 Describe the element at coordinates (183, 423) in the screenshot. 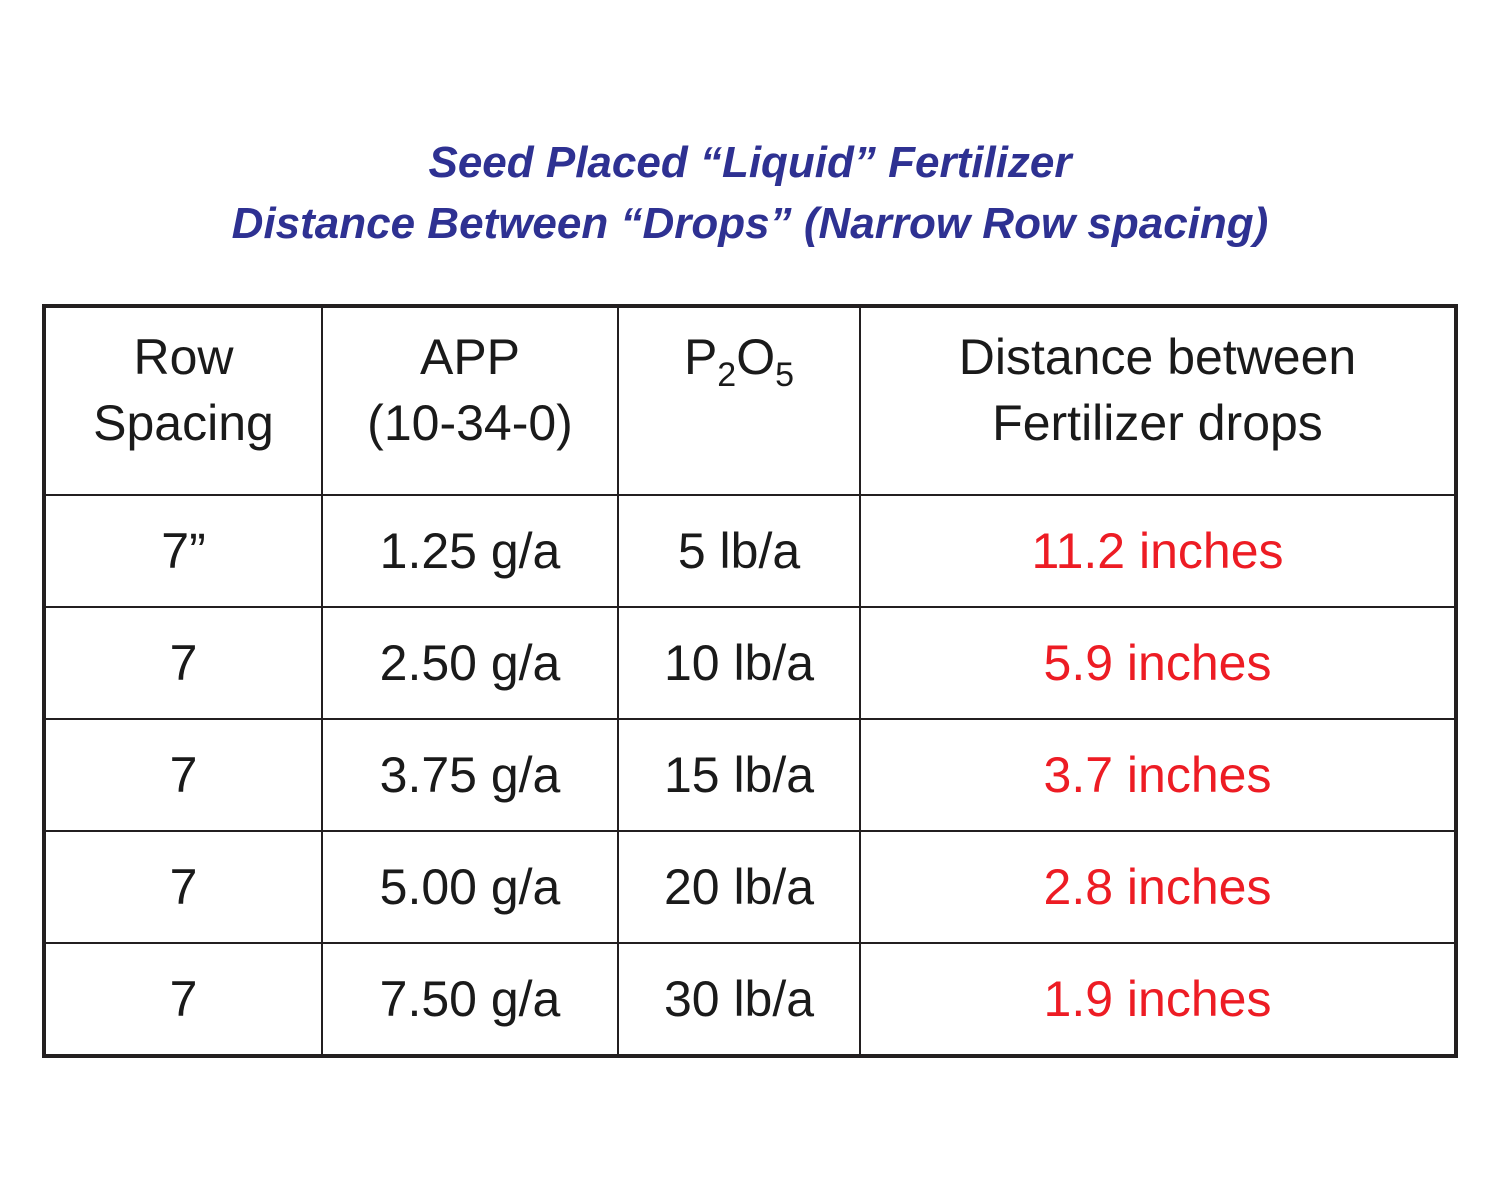

I see `header-row-spacing-line-2: Spacing` at that location.